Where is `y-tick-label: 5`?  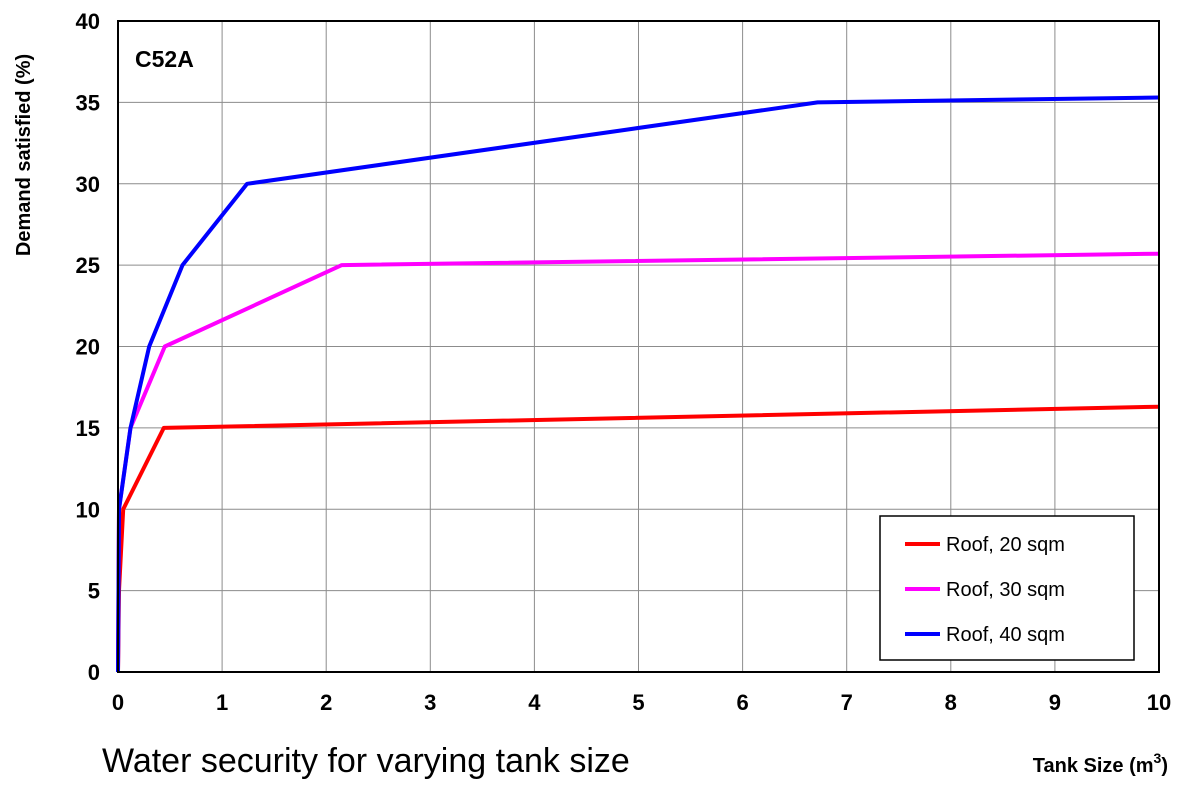
y-tick-label: 5 is located at coordinates (94, 591).